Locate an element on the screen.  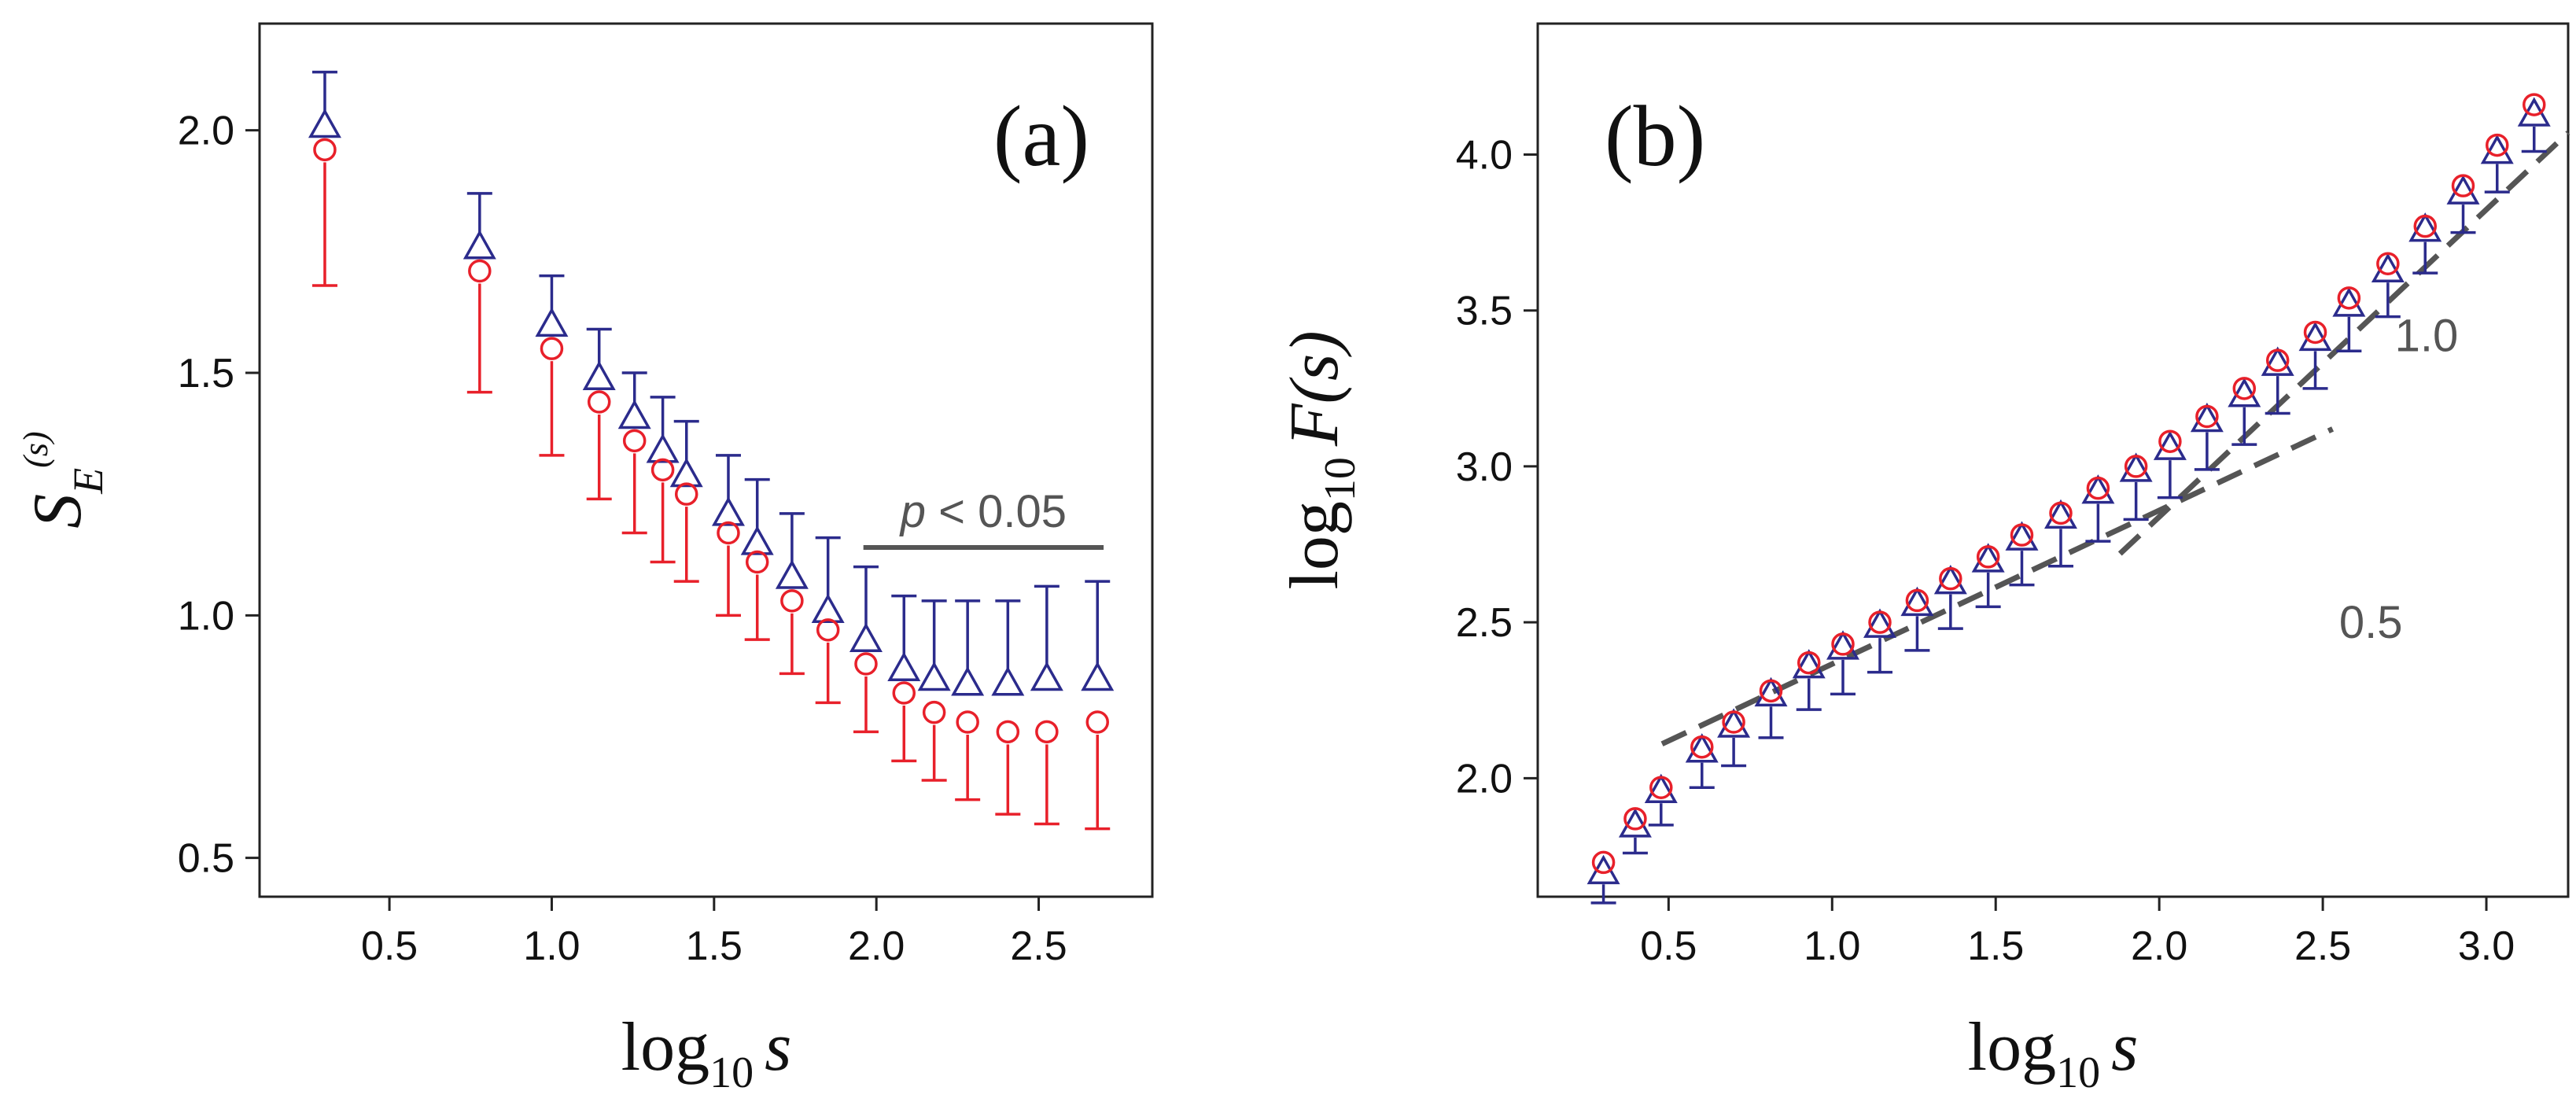
panel-b-x-axis-label: log10 s is located at coordinates (2053, 1053).